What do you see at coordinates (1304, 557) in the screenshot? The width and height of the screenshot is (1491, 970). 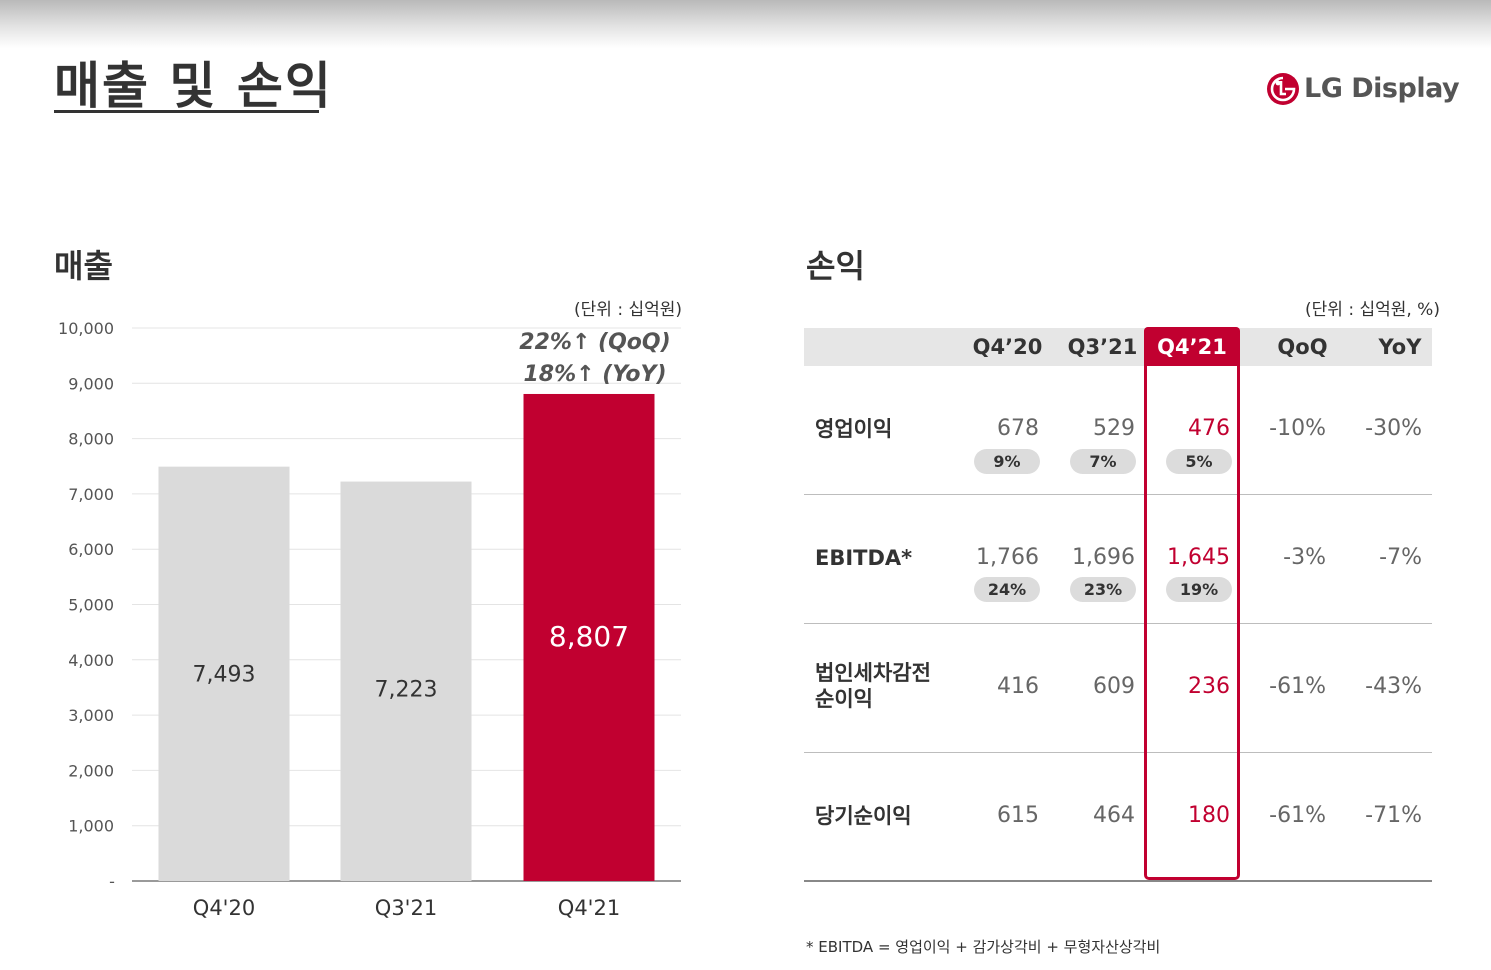 I see `table-cell: -3%` at bounding box center [1304, 557].